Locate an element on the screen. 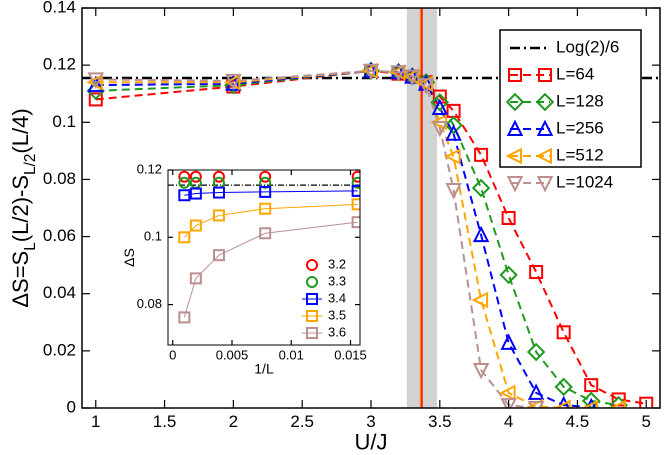 The height and width of the screenshot is (455, 664). x-tick-label: 1.5 is located at coordinates (165, 421).